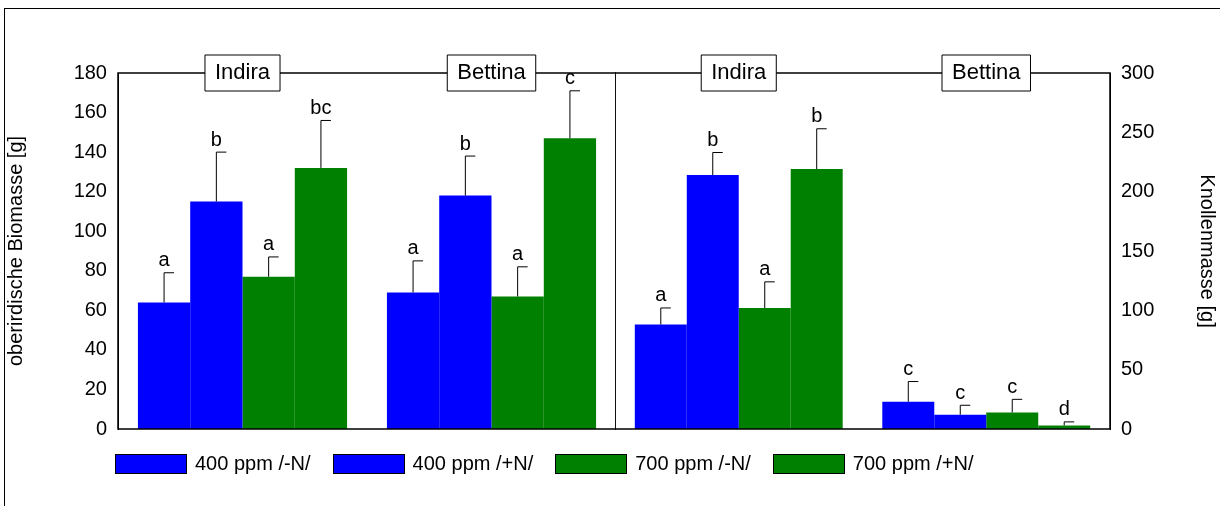  What do you see at coordinates (253, 463) in the screenshot?
I see `legend-label: 400 ppm /-N/` at bounding box center [253, 463].